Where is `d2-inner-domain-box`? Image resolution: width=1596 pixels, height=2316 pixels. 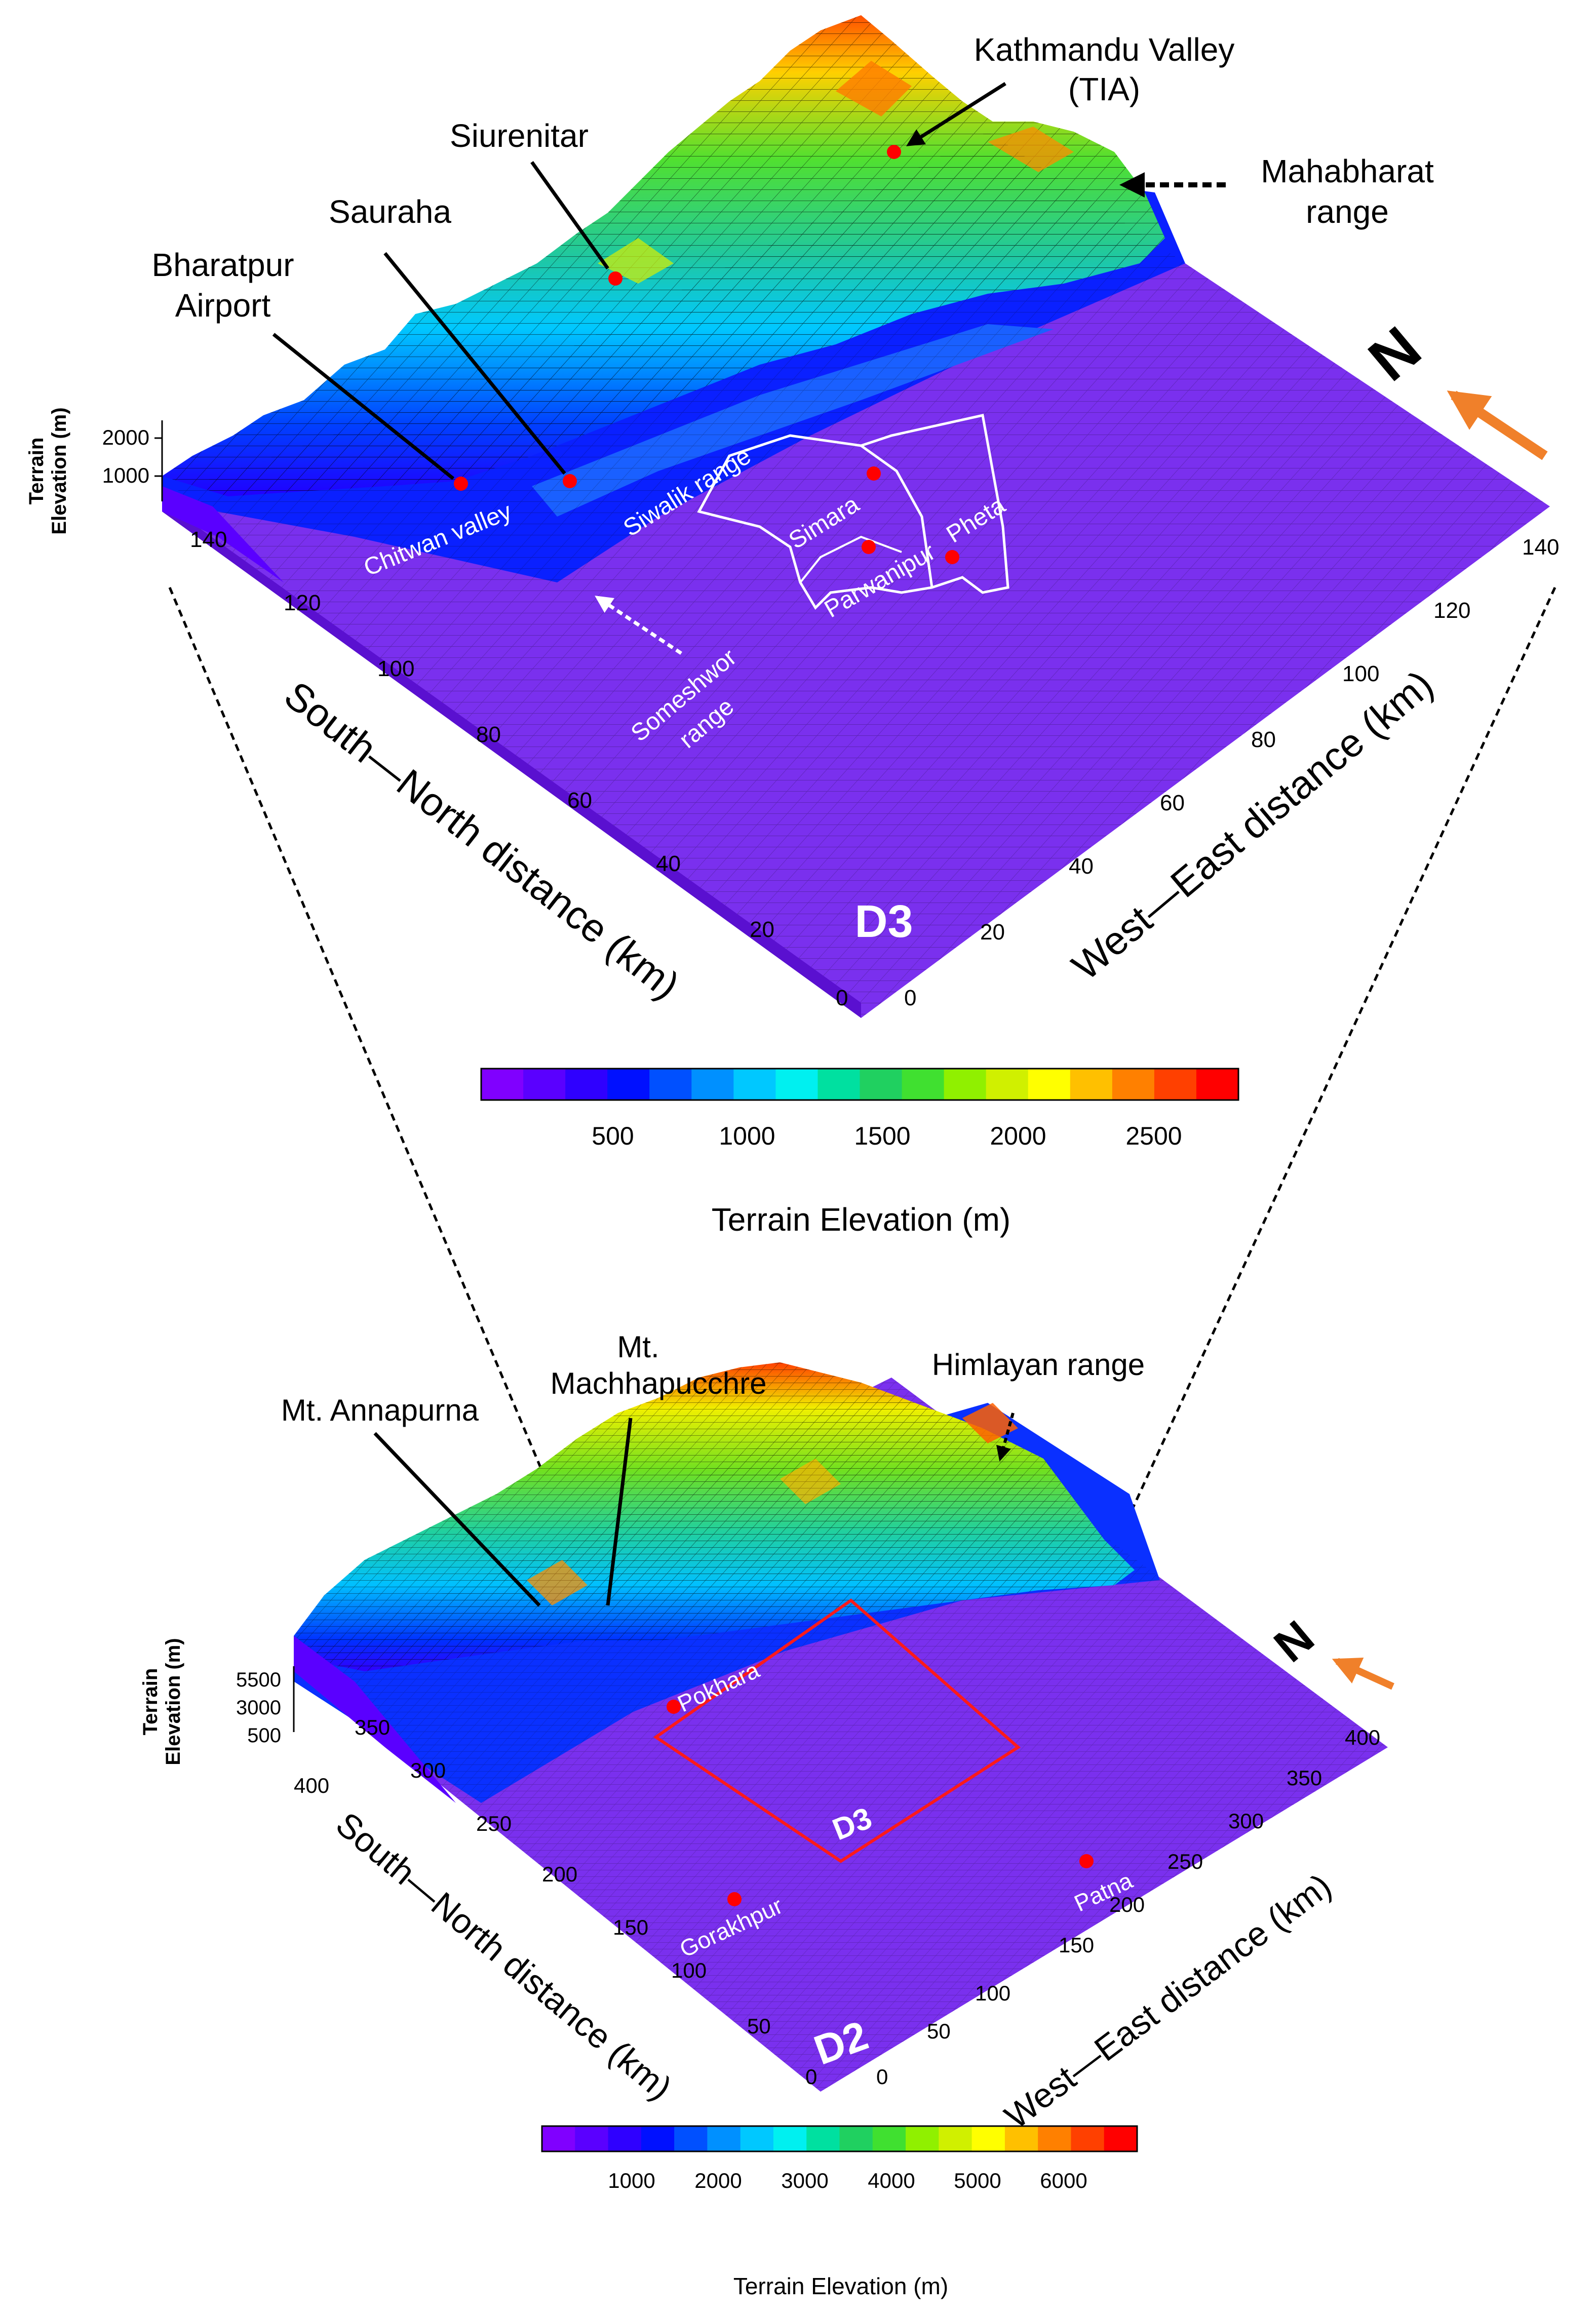
d2-inner-domain-box is located at coordinates (837, 1730).